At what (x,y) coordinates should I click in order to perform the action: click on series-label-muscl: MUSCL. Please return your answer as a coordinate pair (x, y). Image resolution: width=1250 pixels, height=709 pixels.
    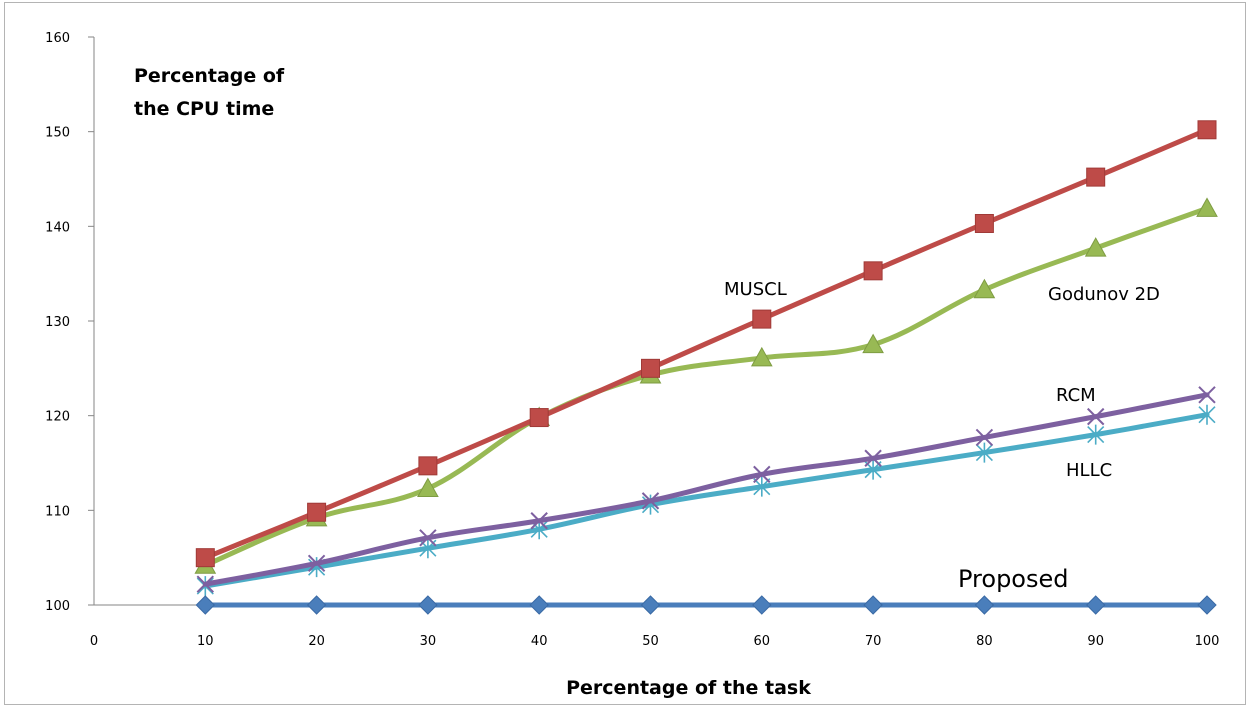
    Looking at the image, I should click on (755, 289).